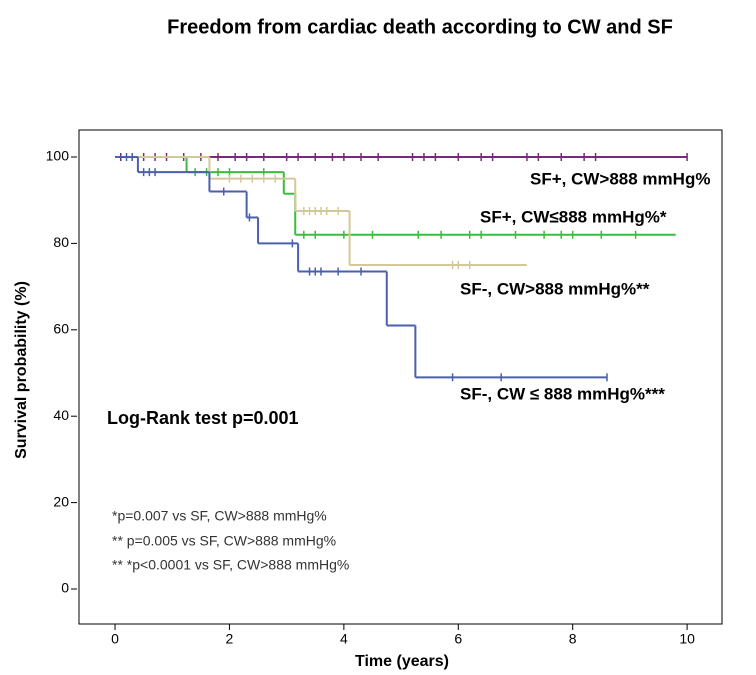  I want to click on y-tick-label: 0, so click(65, 588).